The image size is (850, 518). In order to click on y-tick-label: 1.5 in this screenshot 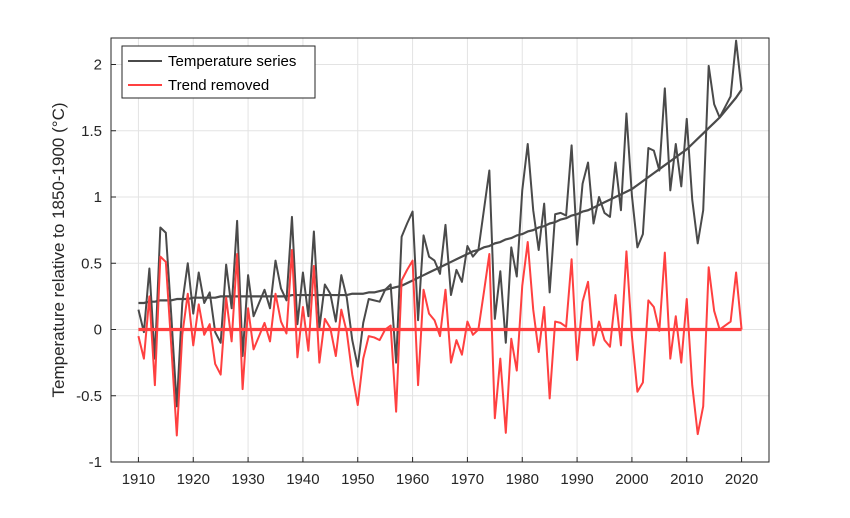, I will do `click(91, 131)`.